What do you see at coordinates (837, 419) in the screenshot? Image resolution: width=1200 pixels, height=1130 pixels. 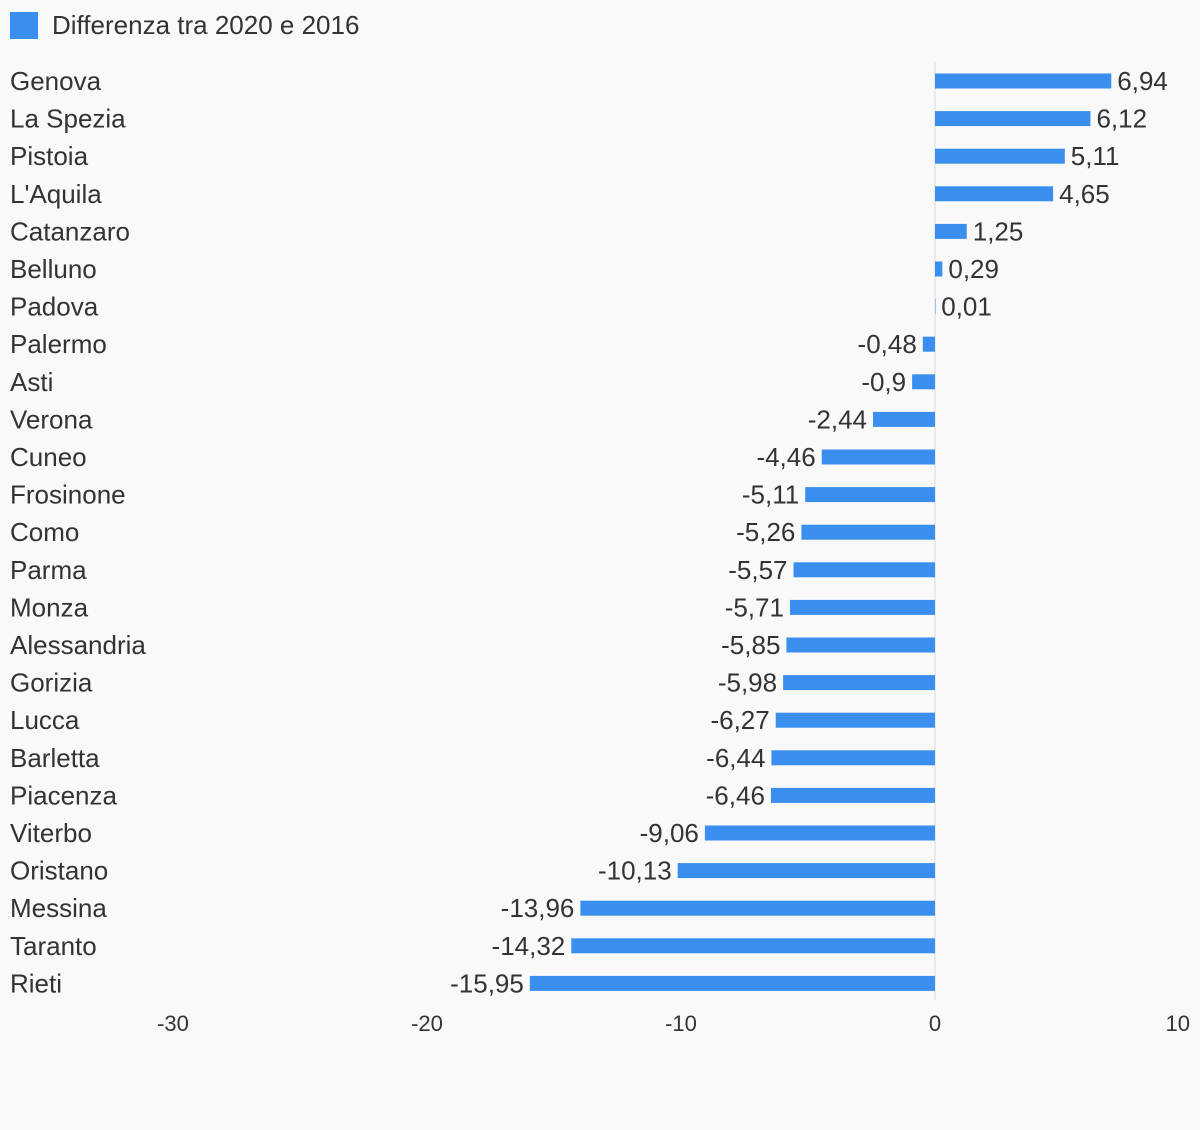 I see `value-label: -2,44` at bounding box center [837, 419].